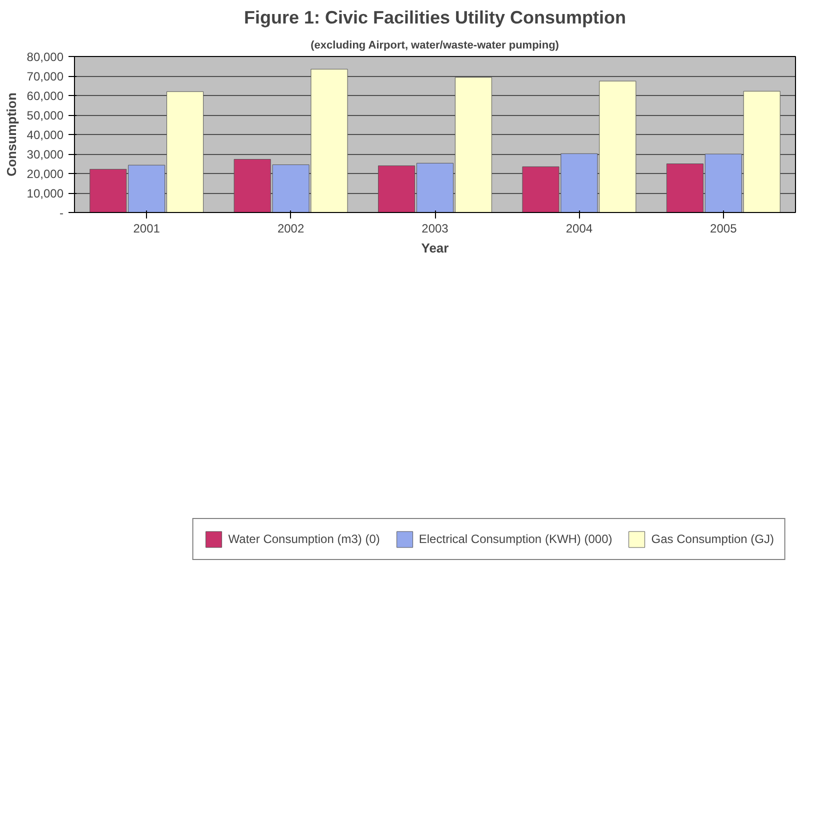  I want to click on y-tick-label: 40,000, so click(45, 135).